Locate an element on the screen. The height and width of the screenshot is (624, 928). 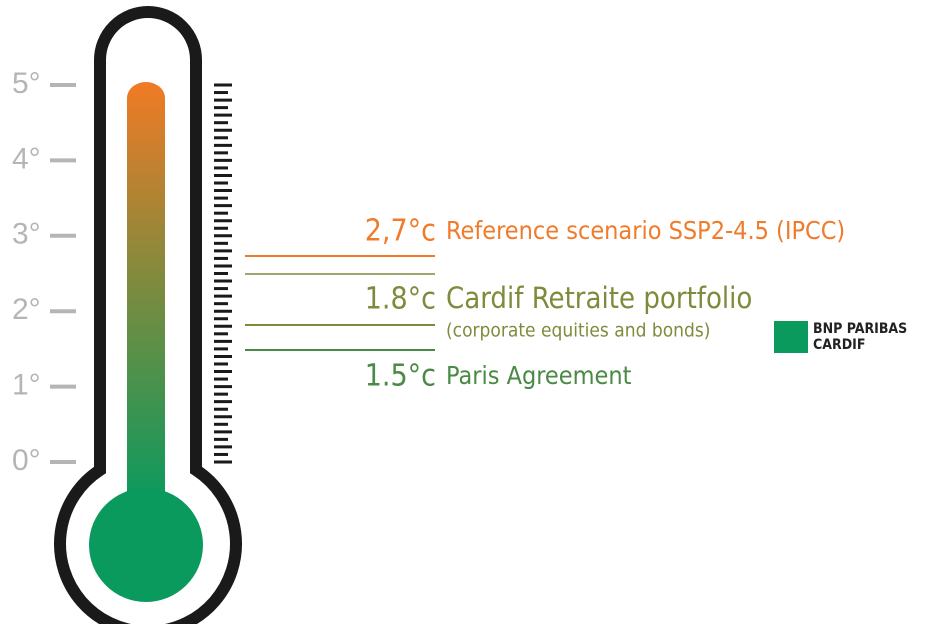
ruler is located at coordinates (223, 273).